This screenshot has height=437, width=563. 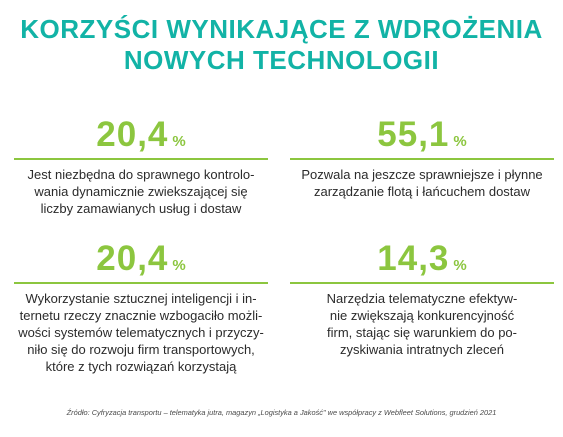 What do you see at coordinates (141, 174) in the screenshot?
I see `description-line: Jest niezbędna do sprawnego kontrolo-` at bounding box center [141, 174].